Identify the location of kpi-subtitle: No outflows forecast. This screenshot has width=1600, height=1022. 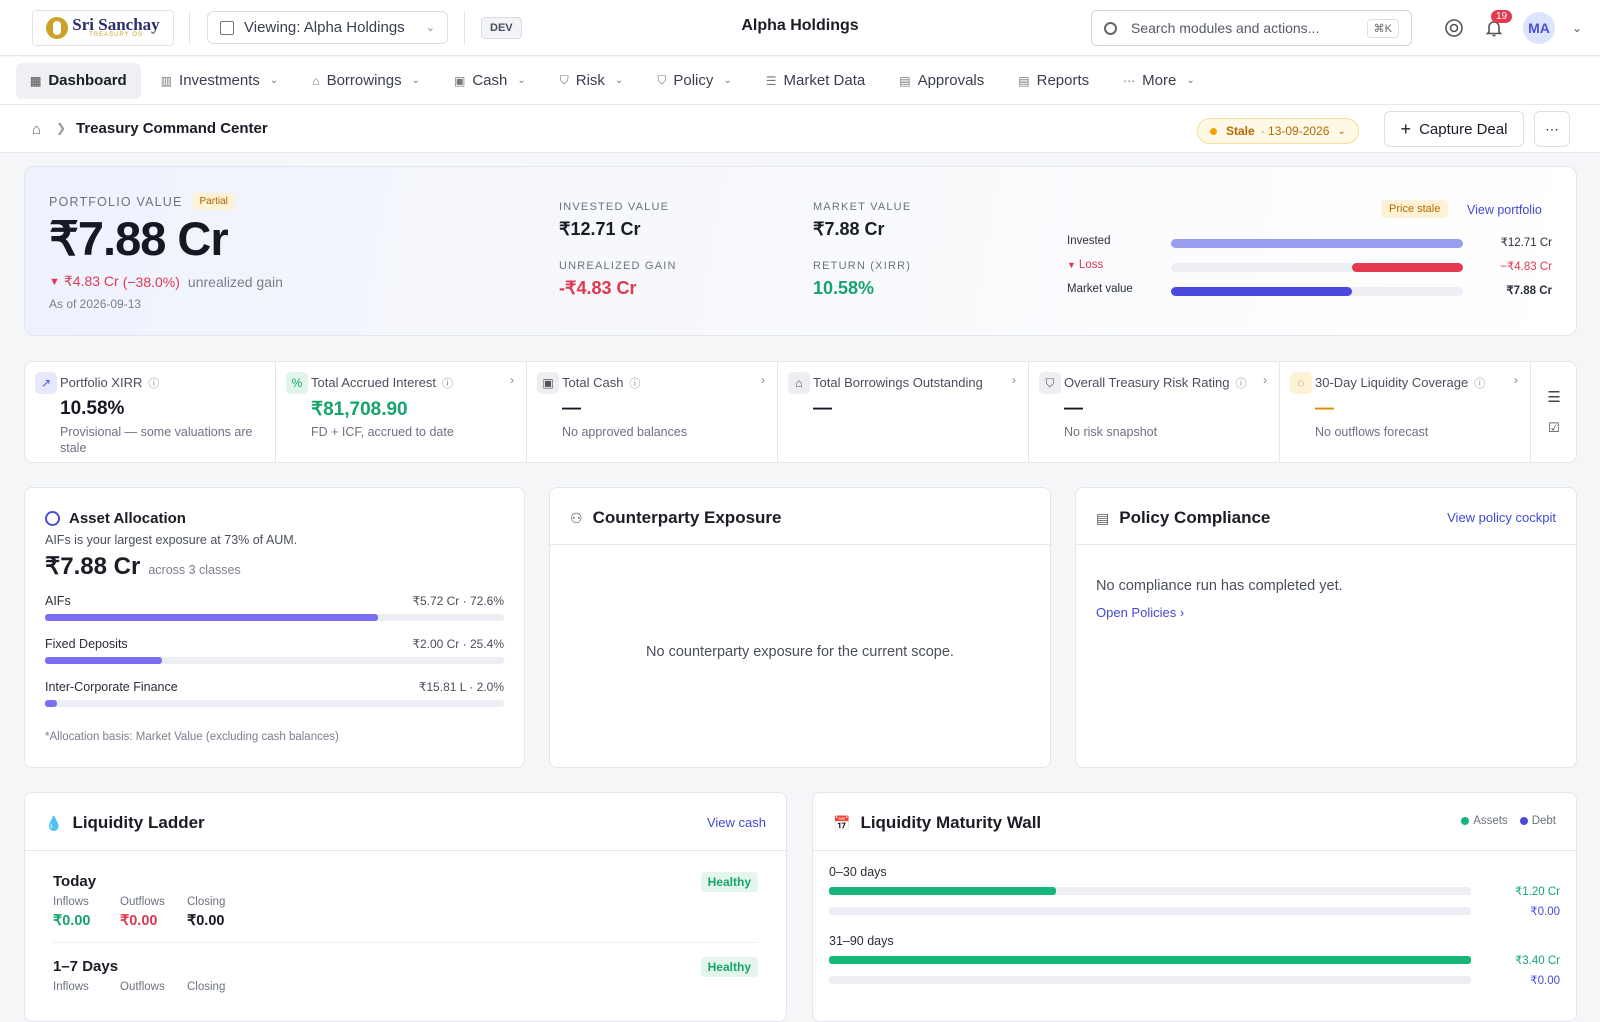
(1372, 432).